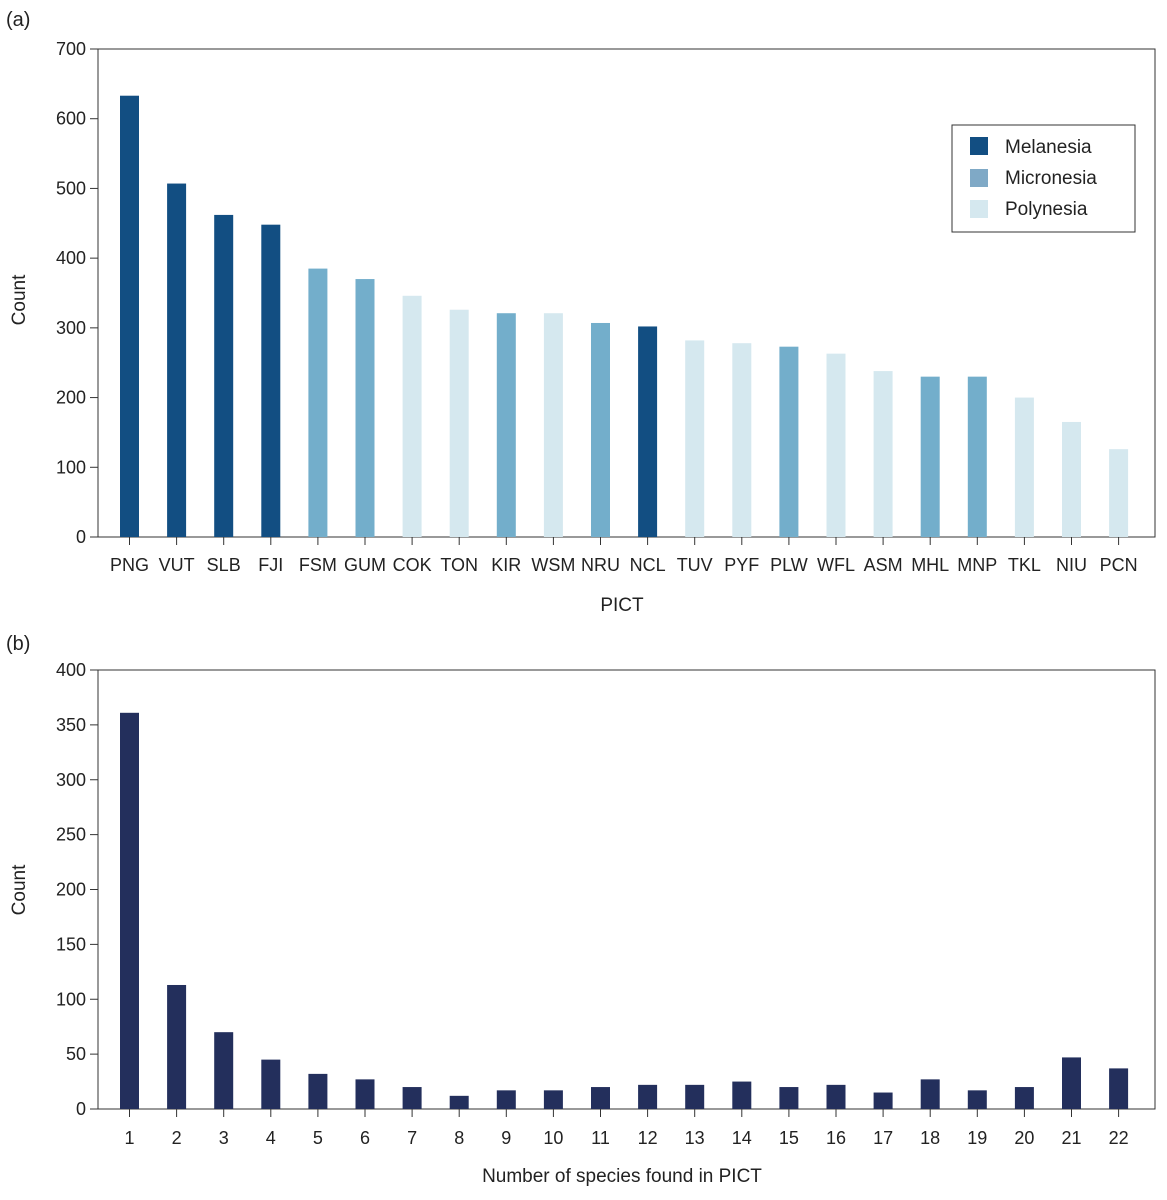 The height and width of the screenshot is (1200, 1167). Describe the element at coordinates (1071, 1138) in the screenshot. I see `x-tick-label: 21` at that location.